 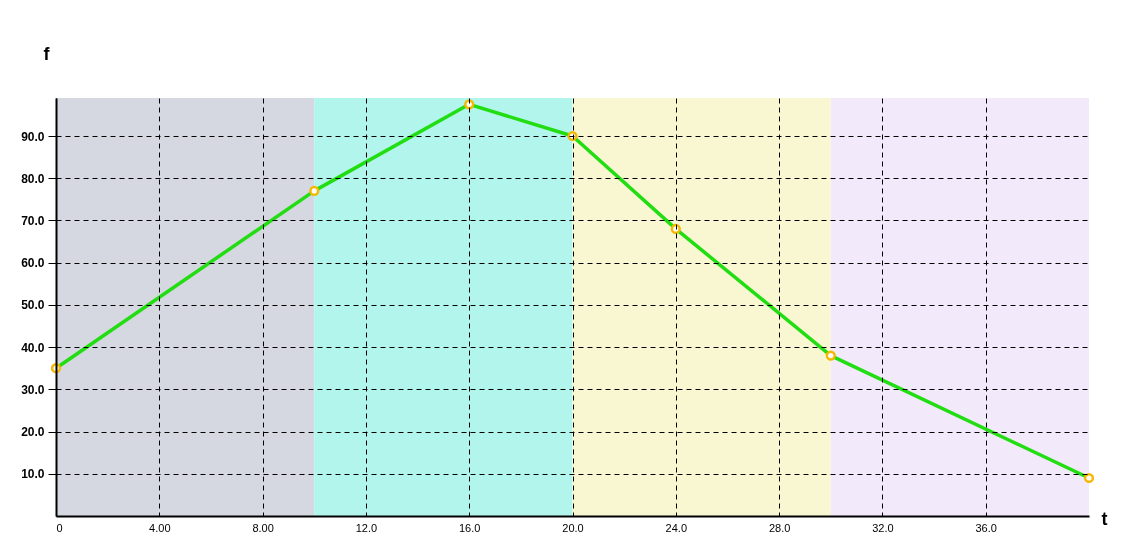 I want to click on x-tick-label: 8.00, so click(x=263, y=527).